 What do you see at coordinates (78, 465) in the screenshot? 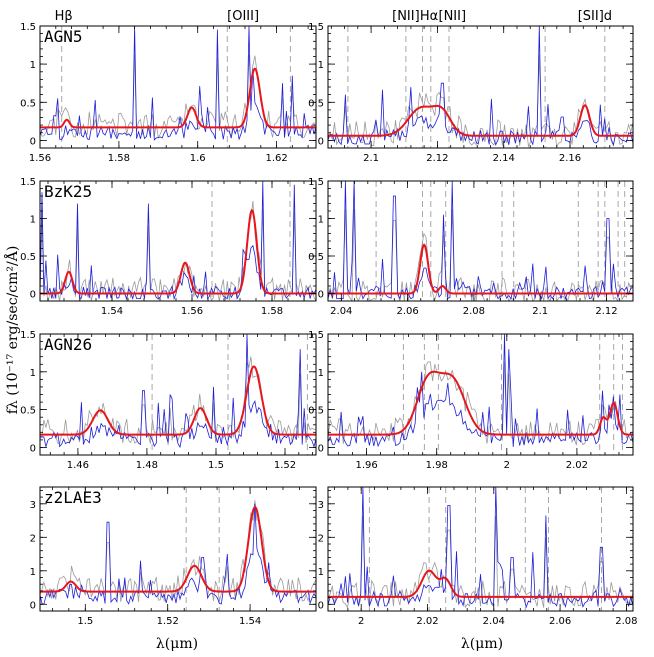
I see `x-tick-label: 1.46` at bounding box center [78, 465].